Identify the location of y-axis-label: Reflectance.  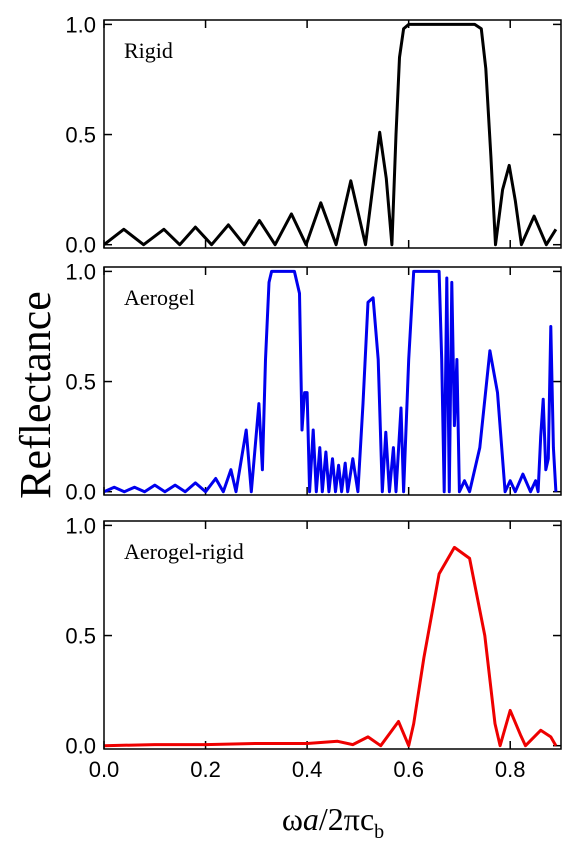
(35, 395).